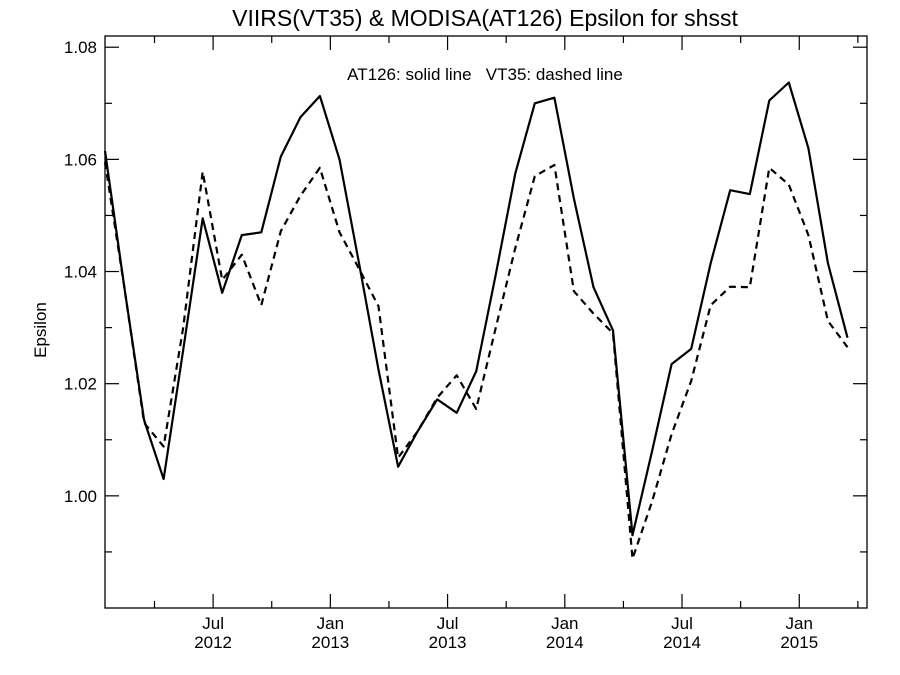  What do you see at coordinates (80, 47) in the screenshot?
I see `y-tick-label: 1.08` at bounding box center [80, 47].